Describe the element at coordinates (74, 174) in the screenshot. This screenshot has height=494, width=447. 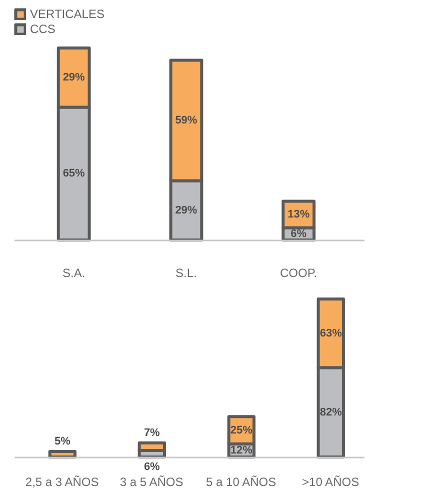
I see `data-label: 65%` at that location.